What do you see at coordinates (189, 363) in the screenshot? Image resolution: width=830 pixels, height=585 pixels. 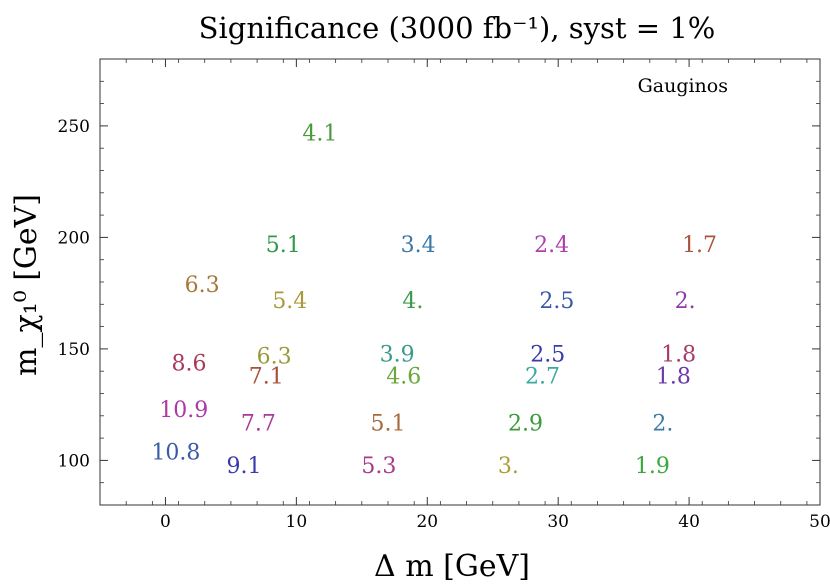 I see `data-point-label: 8.6` at bounding box center [189, 363].